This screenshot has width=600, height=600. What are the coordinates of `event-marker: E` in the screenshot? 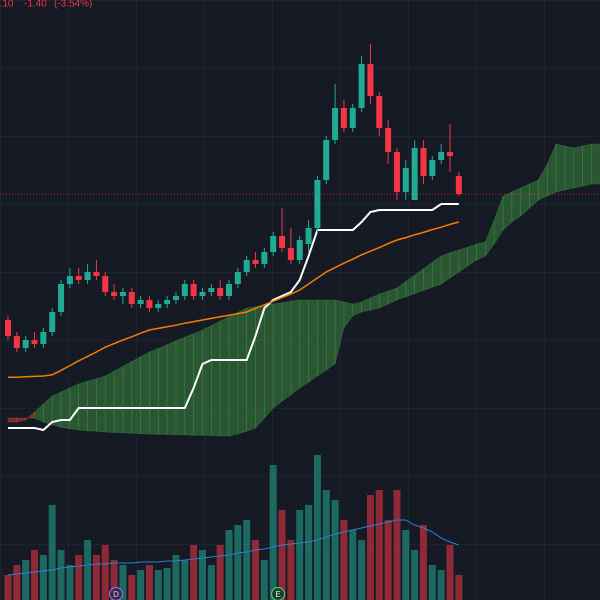 It's located at (278, 593).